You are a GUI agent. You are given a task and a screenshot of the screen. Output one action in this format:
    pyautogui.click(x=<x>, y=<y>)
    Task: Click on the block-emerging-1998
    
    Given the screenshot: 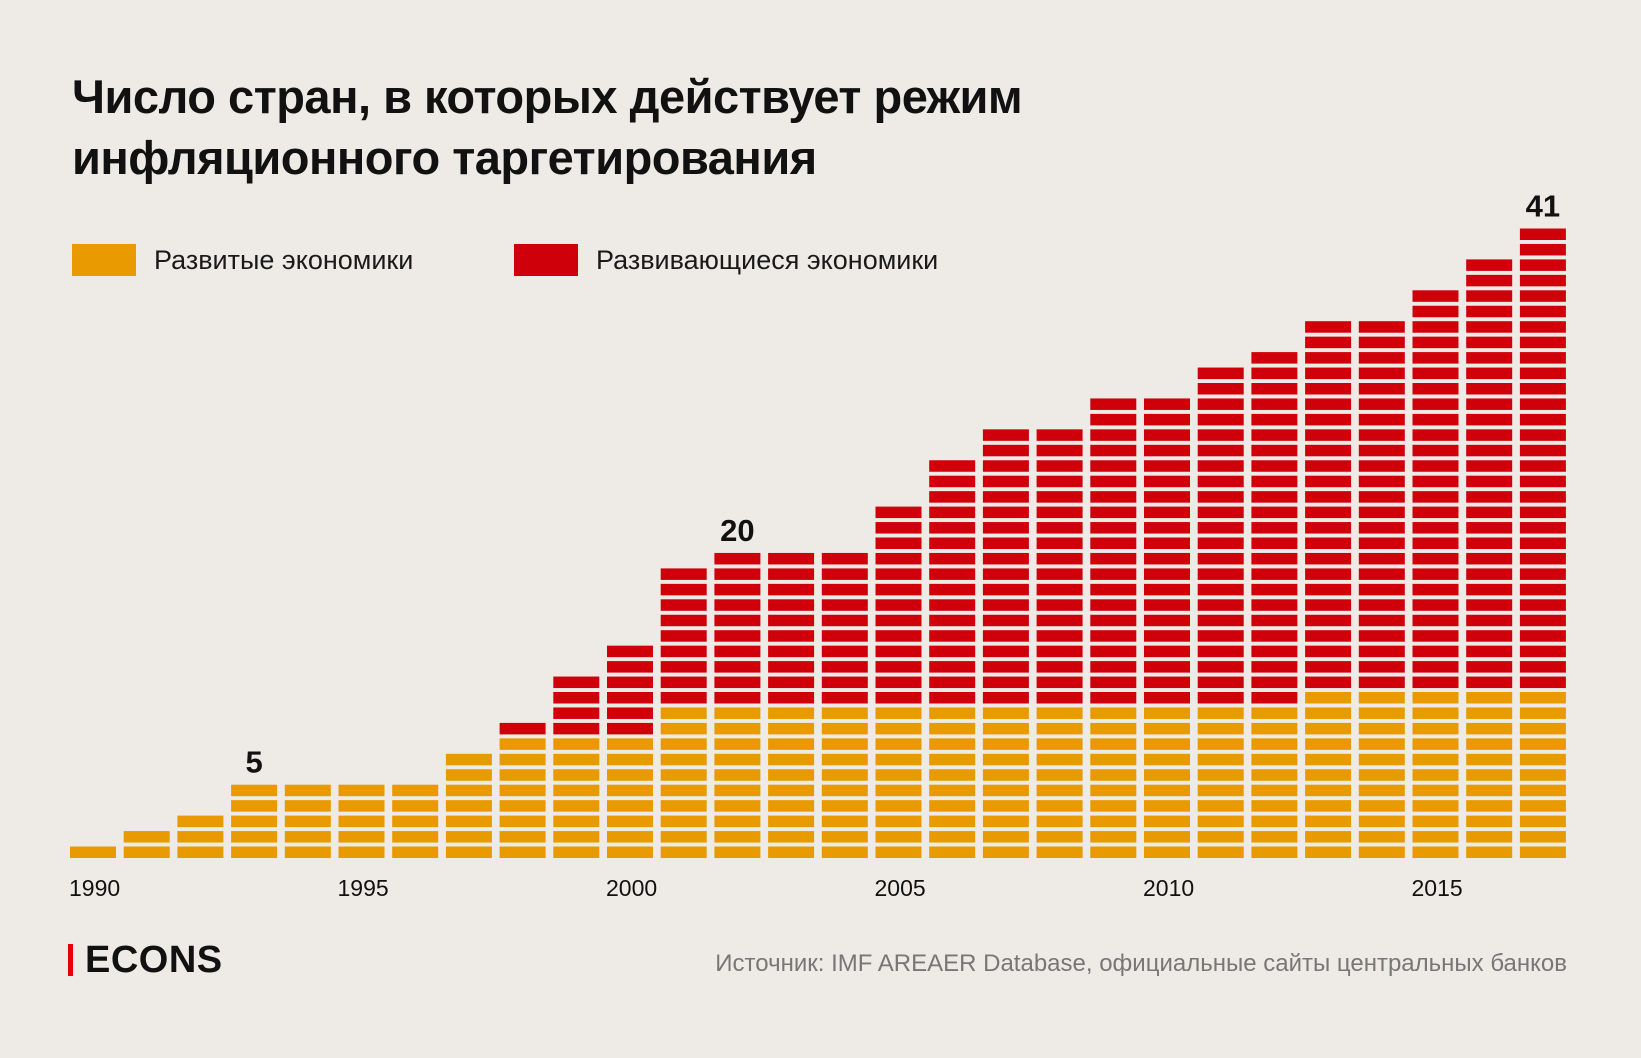 What is the action you would take?
    pyautogui.click(x=522, y=728)
    